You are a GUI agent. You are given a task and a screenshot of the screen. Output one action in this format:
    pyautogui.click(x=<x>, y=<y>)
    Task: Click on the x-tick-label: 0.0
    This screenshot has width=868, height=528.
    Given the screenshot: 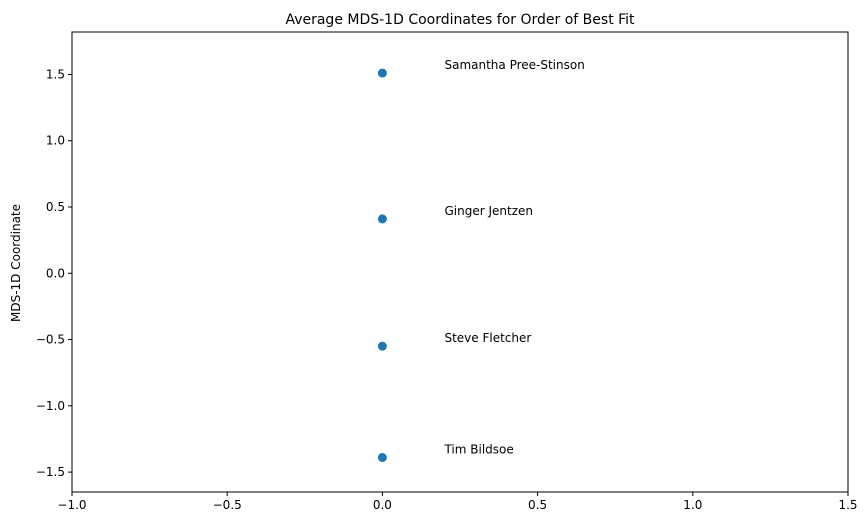 What is the action you would take?
    pyautogui.click(x=382, y=505)
    